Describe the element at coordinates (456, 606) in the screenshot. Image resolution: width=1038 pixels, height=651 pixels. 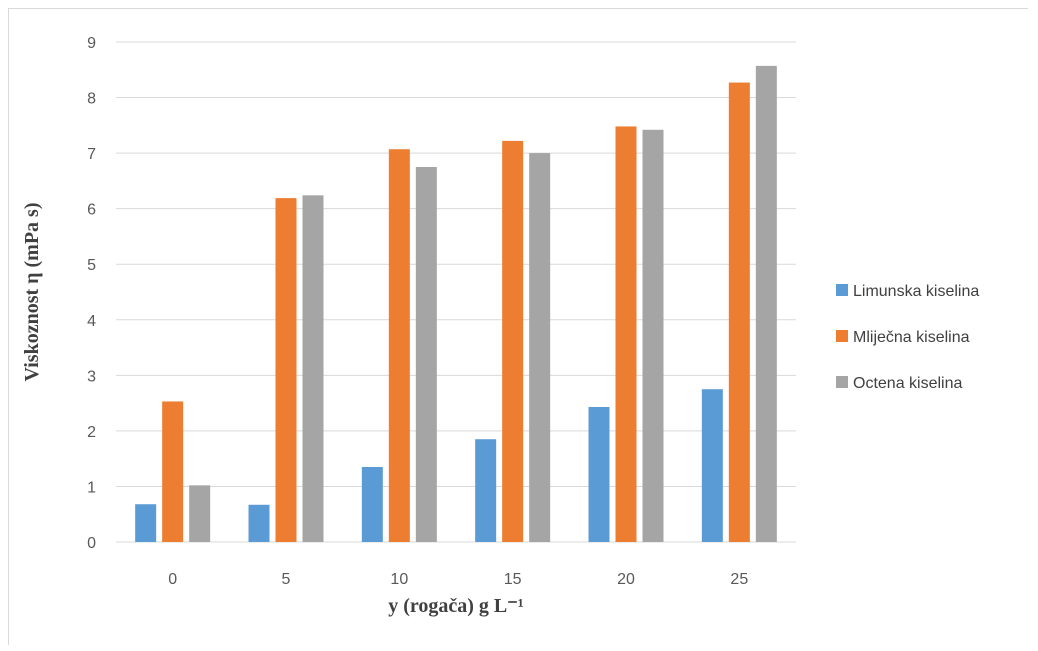
I see `x-axis-title: y (rogača) g L⁻¹` at that location.